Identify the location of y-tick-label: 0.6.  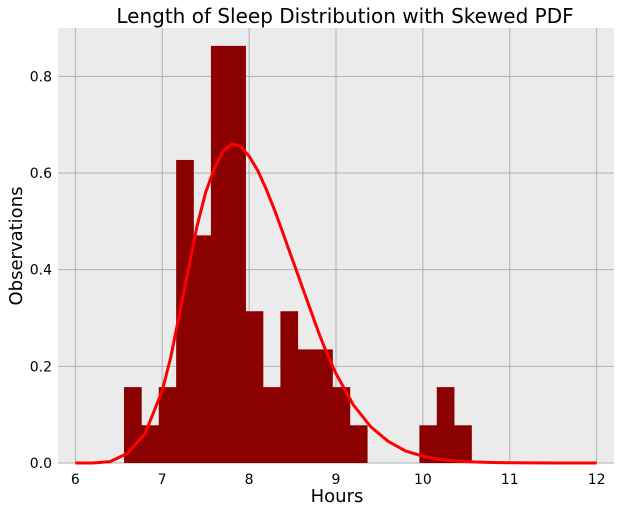
(41, 174).